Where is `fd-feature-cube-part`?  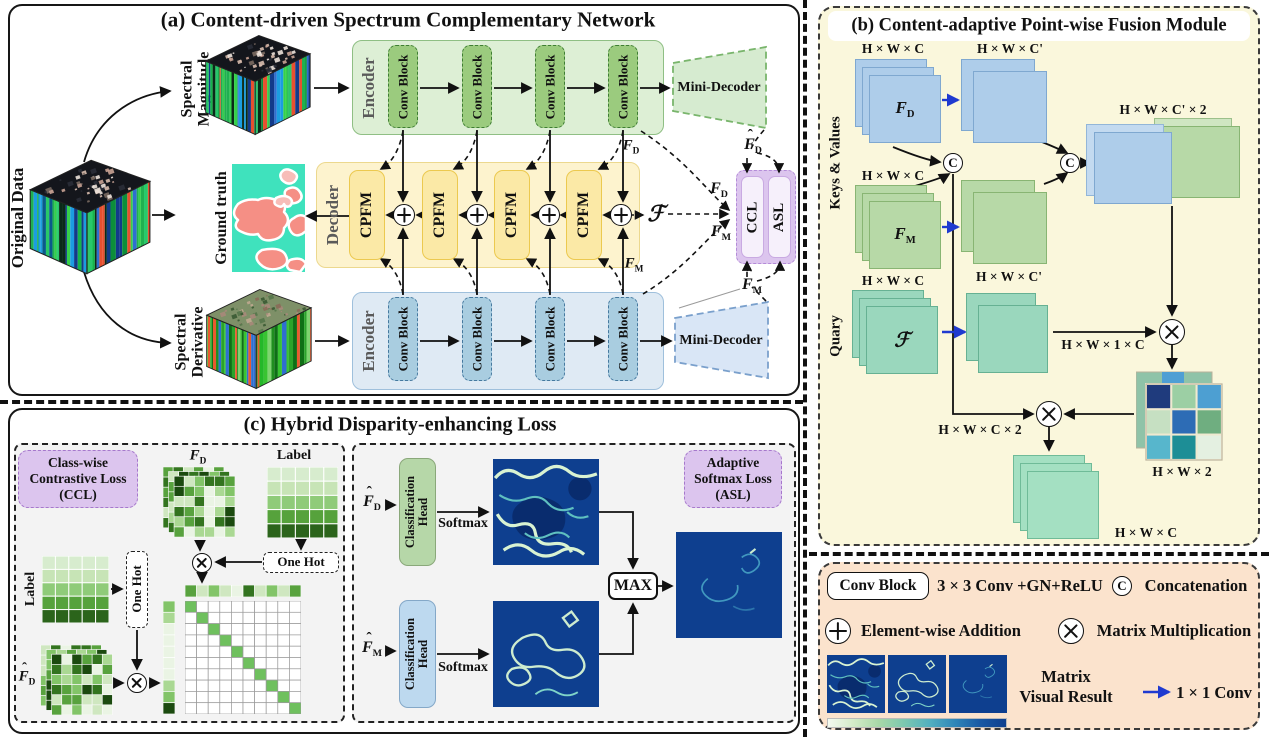 fd-feature-cube-part is located at coordinates (199, 491).